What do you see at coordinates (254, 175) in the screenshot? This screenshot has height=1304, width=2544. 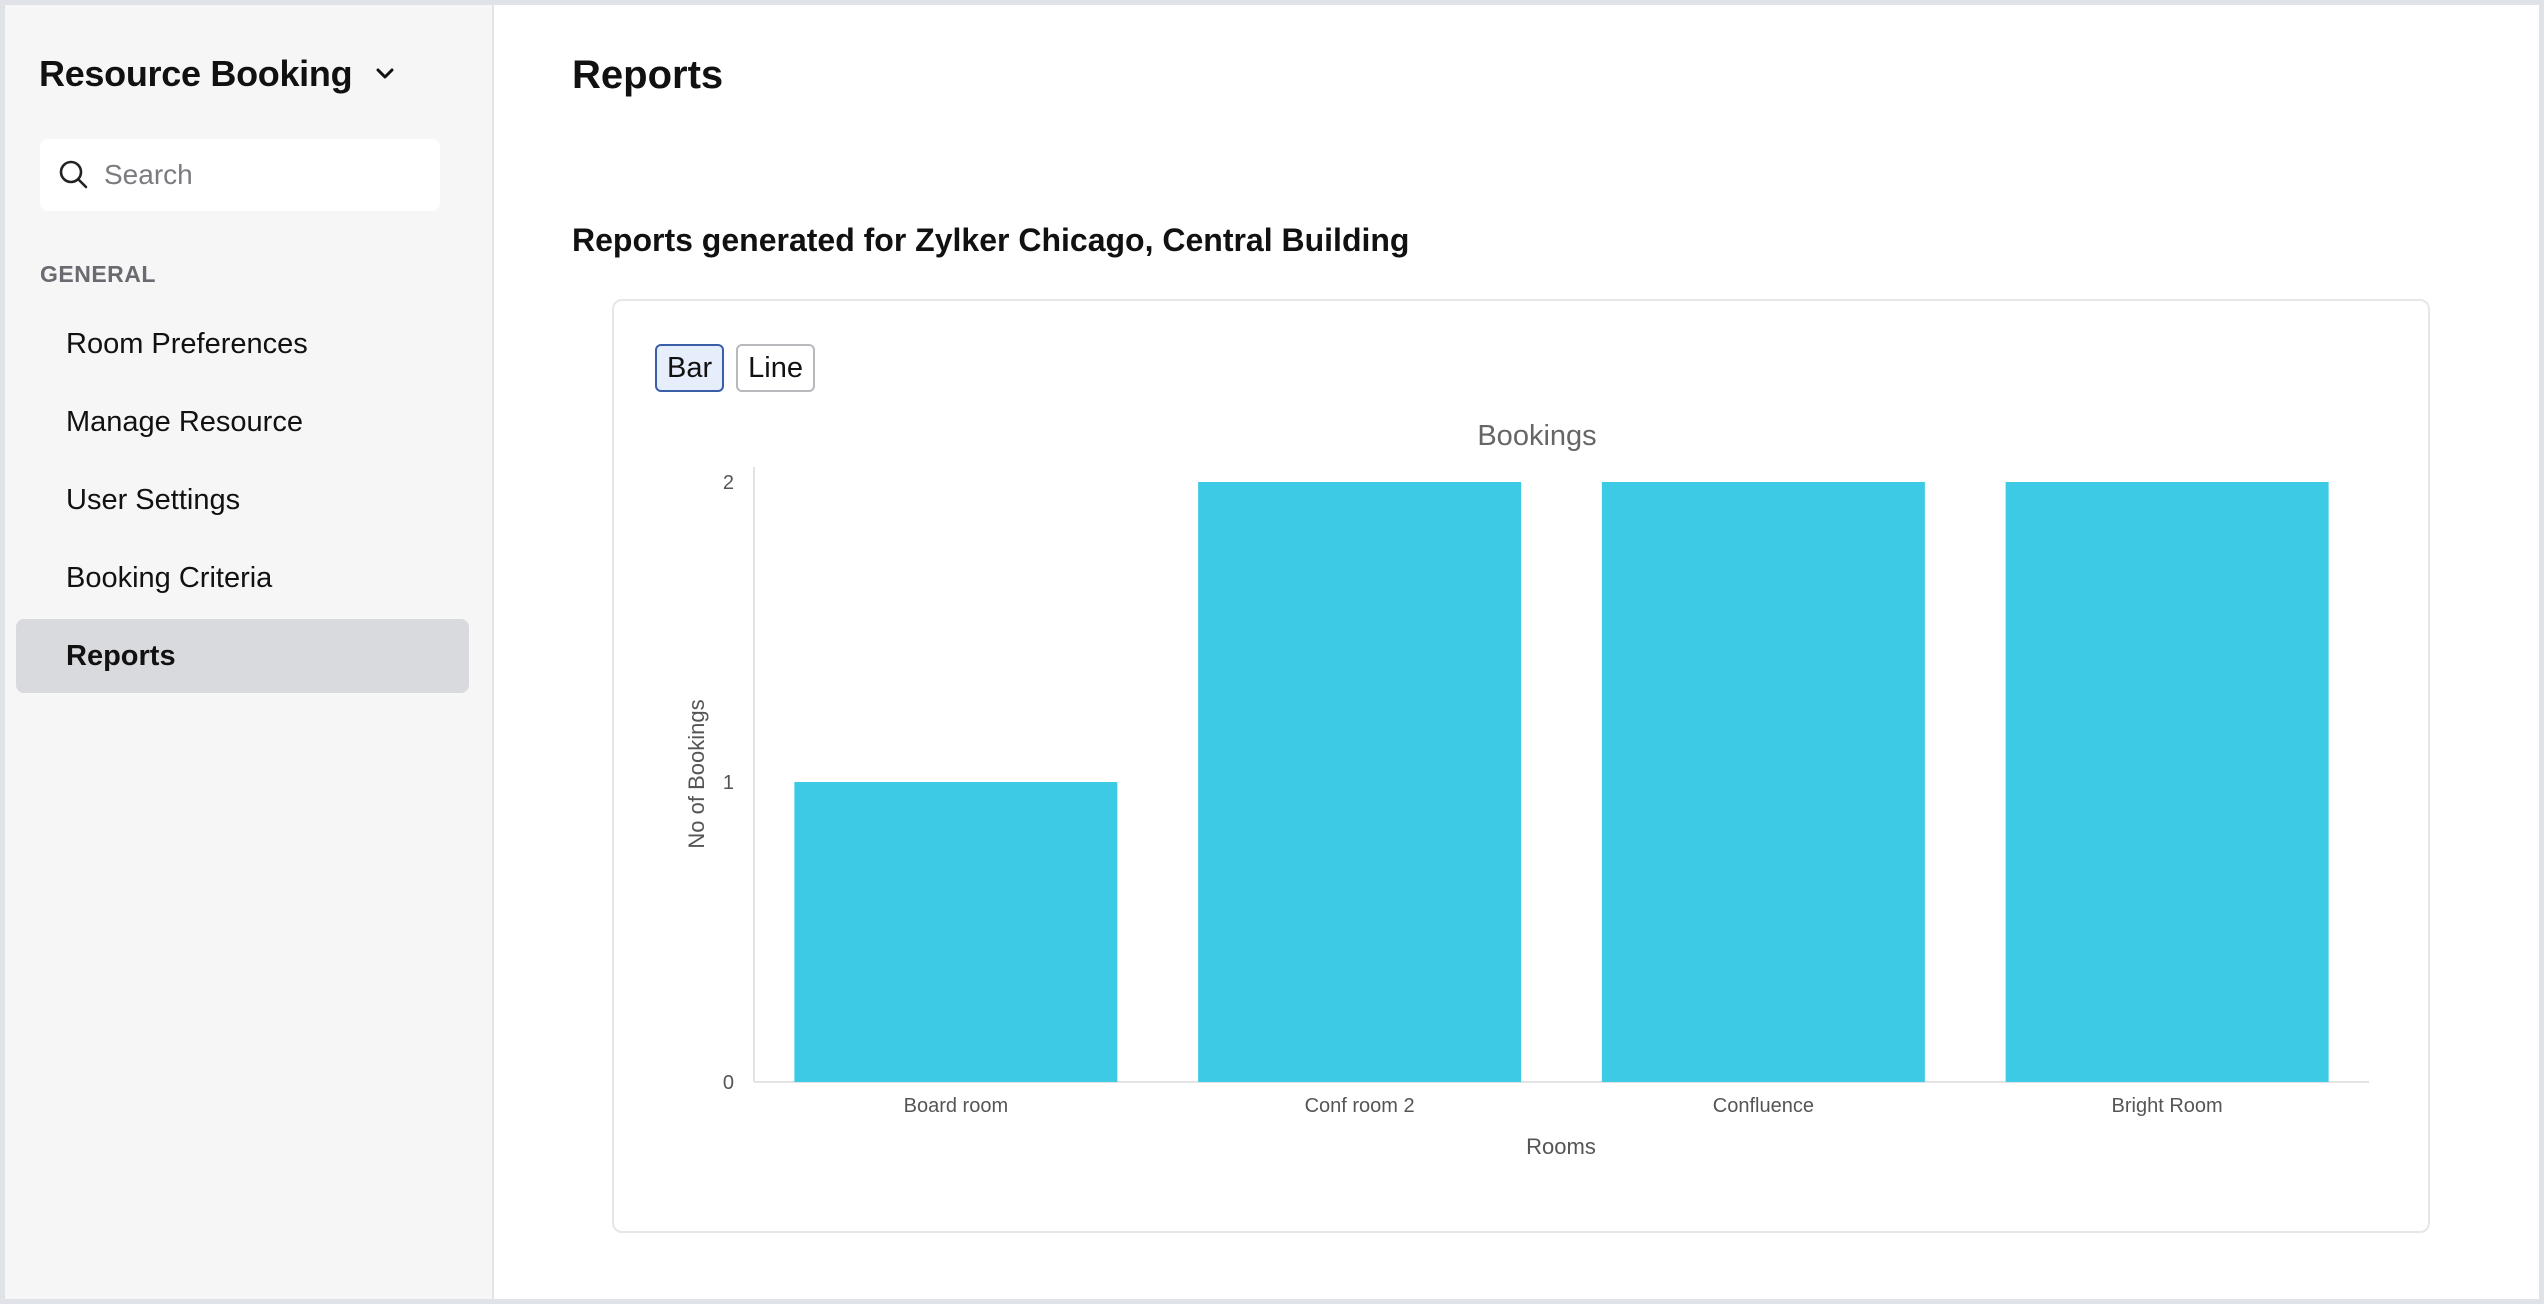 I see `search-input` at bounding box center [254, 175].